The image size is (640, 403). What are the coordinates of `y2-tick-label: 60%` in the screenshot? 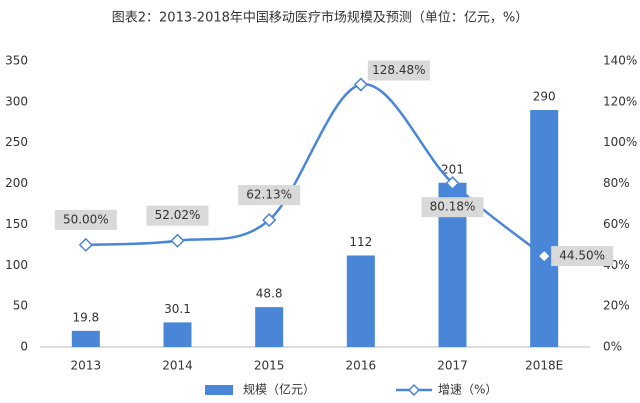 It's located at (616, 224).